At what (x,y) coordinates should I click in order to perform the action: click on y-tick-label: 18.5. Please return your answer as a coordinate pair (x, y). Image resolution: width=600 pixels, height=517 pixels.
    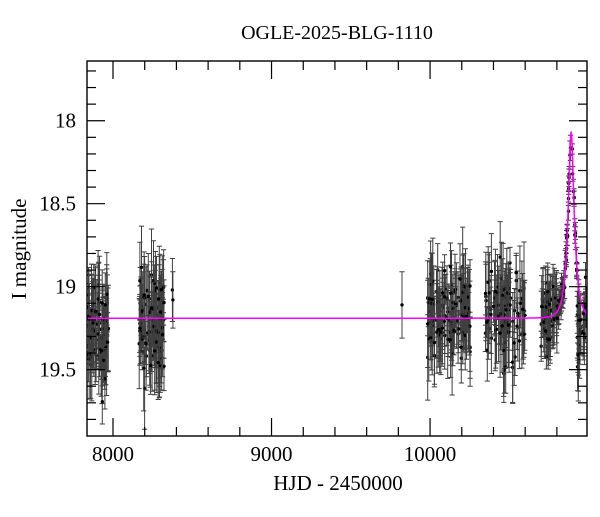
    Looking at the image, I should click on (57, 204).